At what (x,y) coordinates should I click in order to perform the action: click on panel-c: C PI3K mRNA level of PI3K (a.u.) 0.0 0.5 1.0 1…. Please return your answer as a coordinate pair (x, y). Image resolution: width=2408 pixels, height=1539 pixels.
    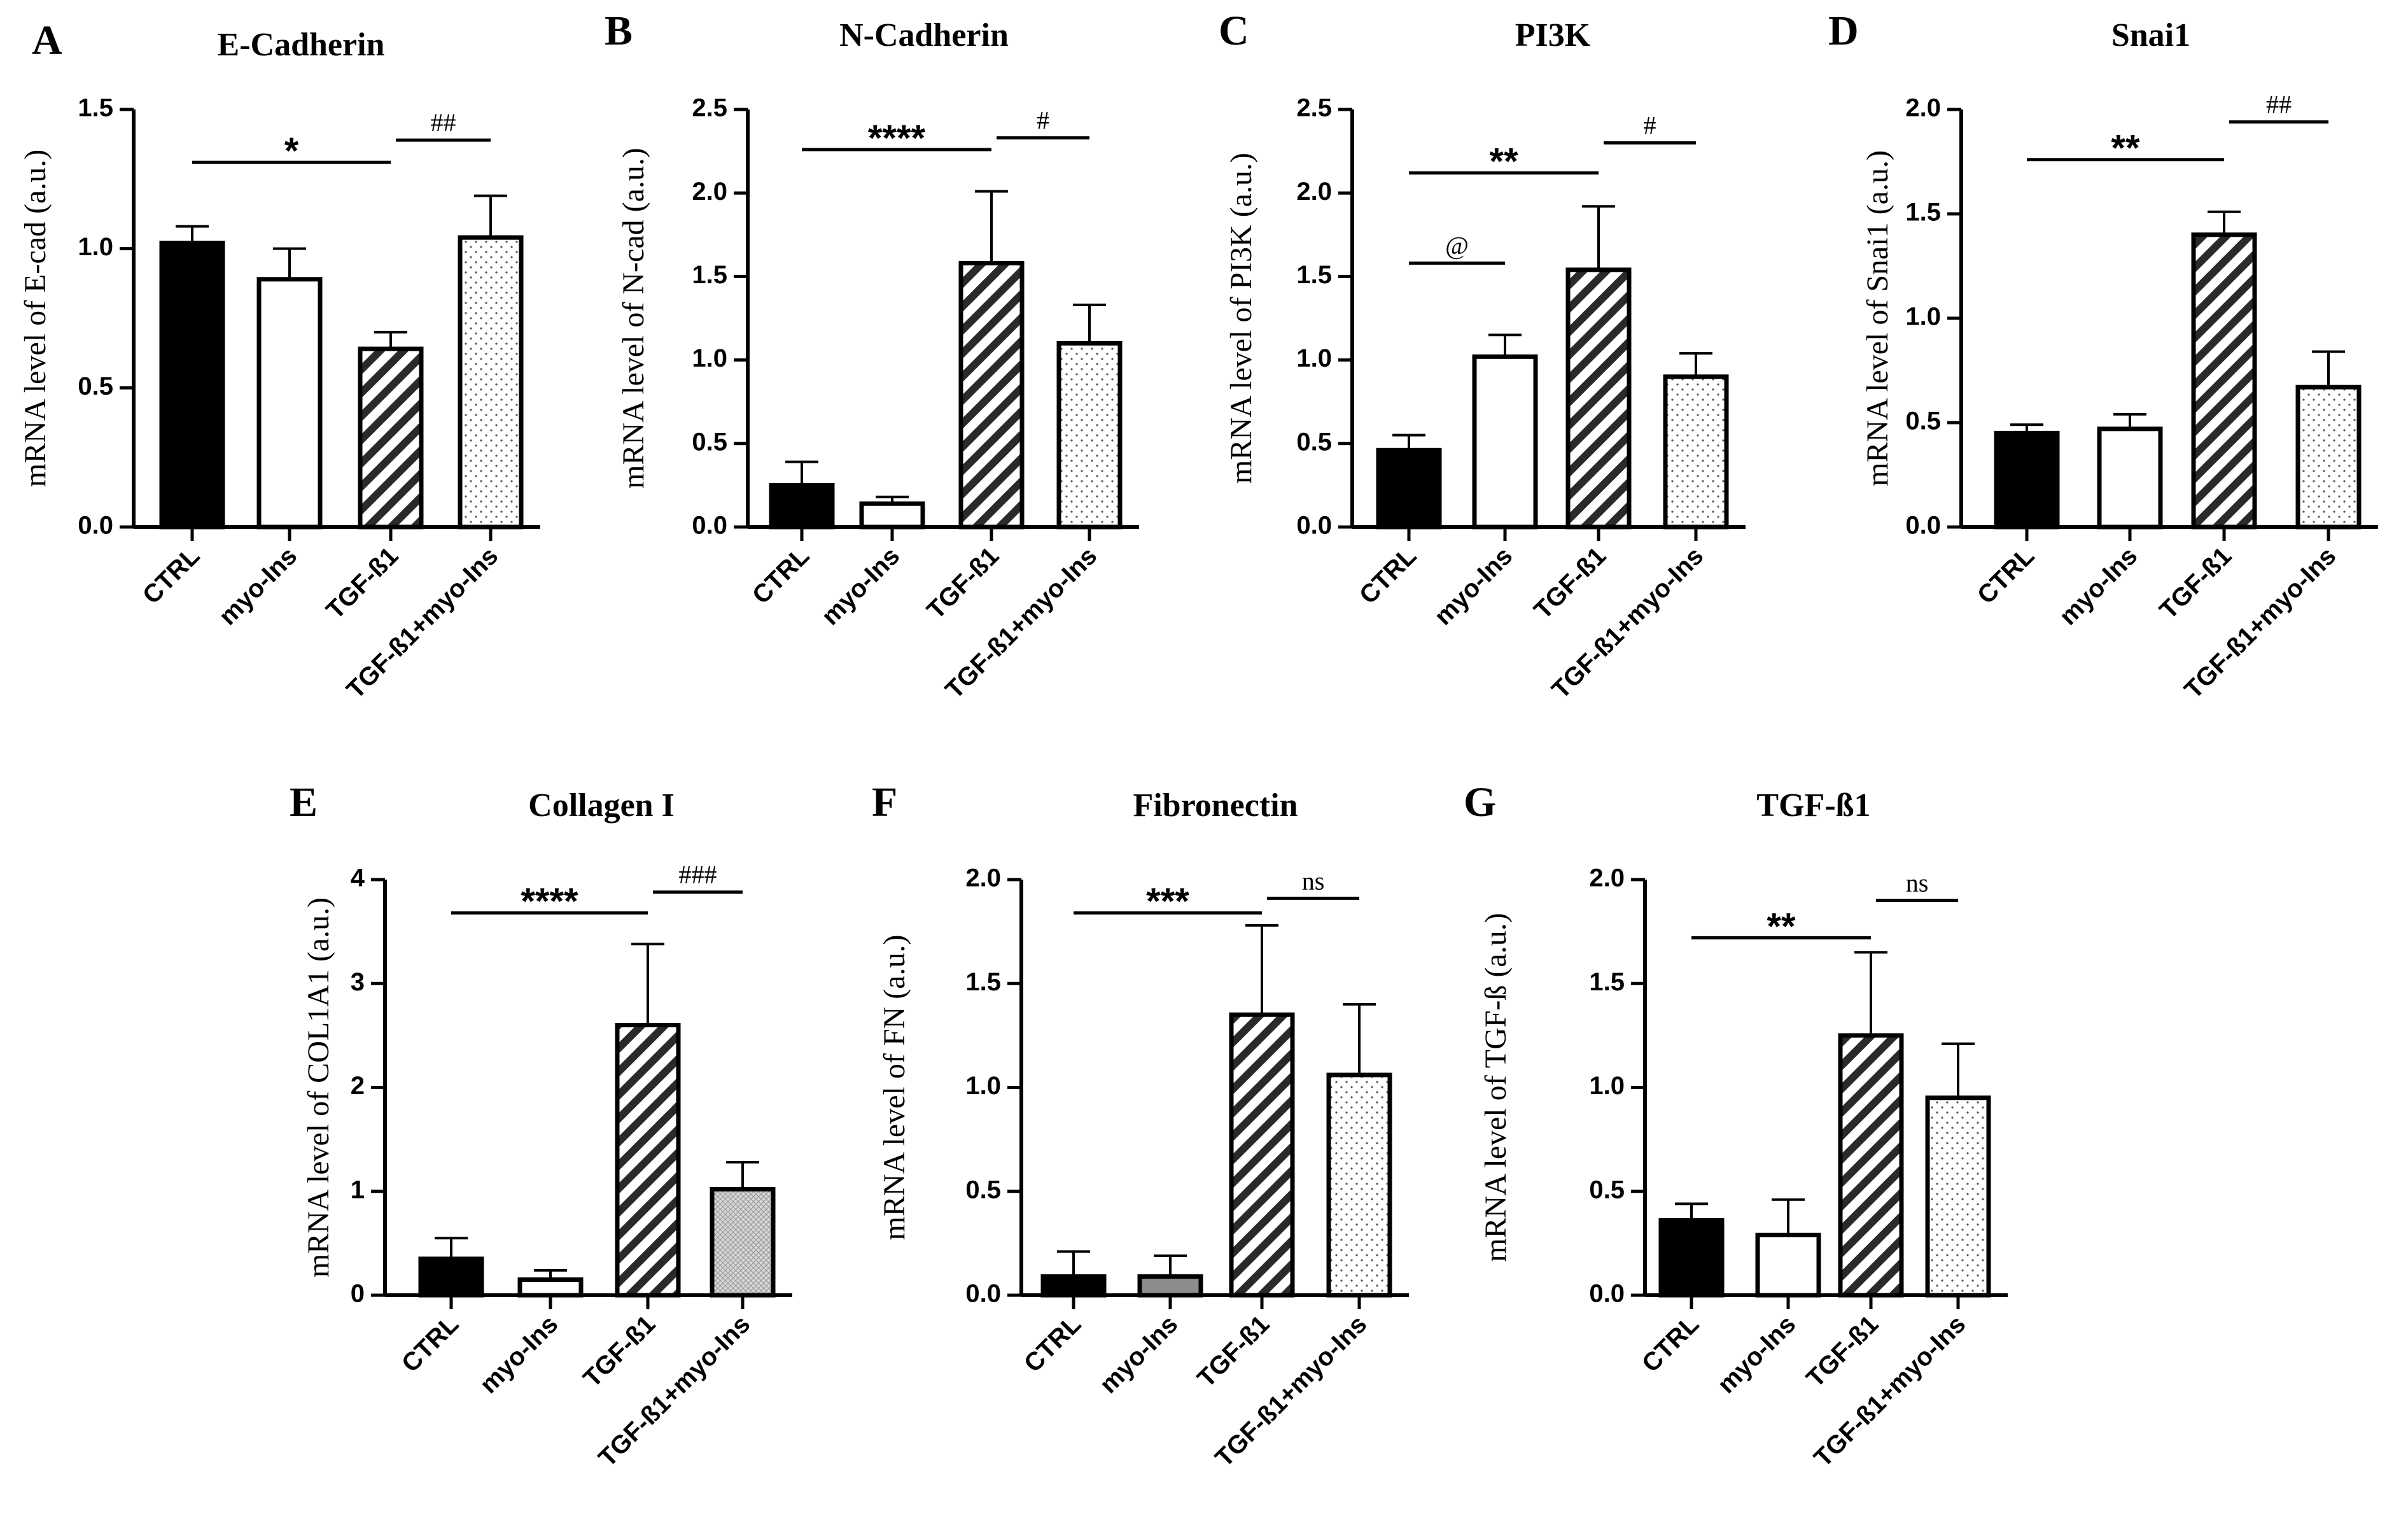
    Looking at the image, I should click on (1482, 356).